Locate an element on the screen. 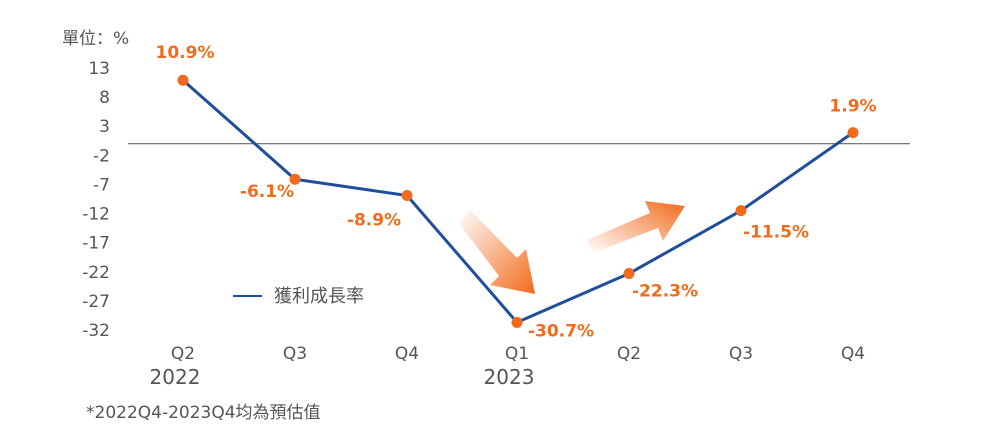 The height and width of the screenshot is (446, 1000). trend-arrow-down is located at coordinates (496, 252).